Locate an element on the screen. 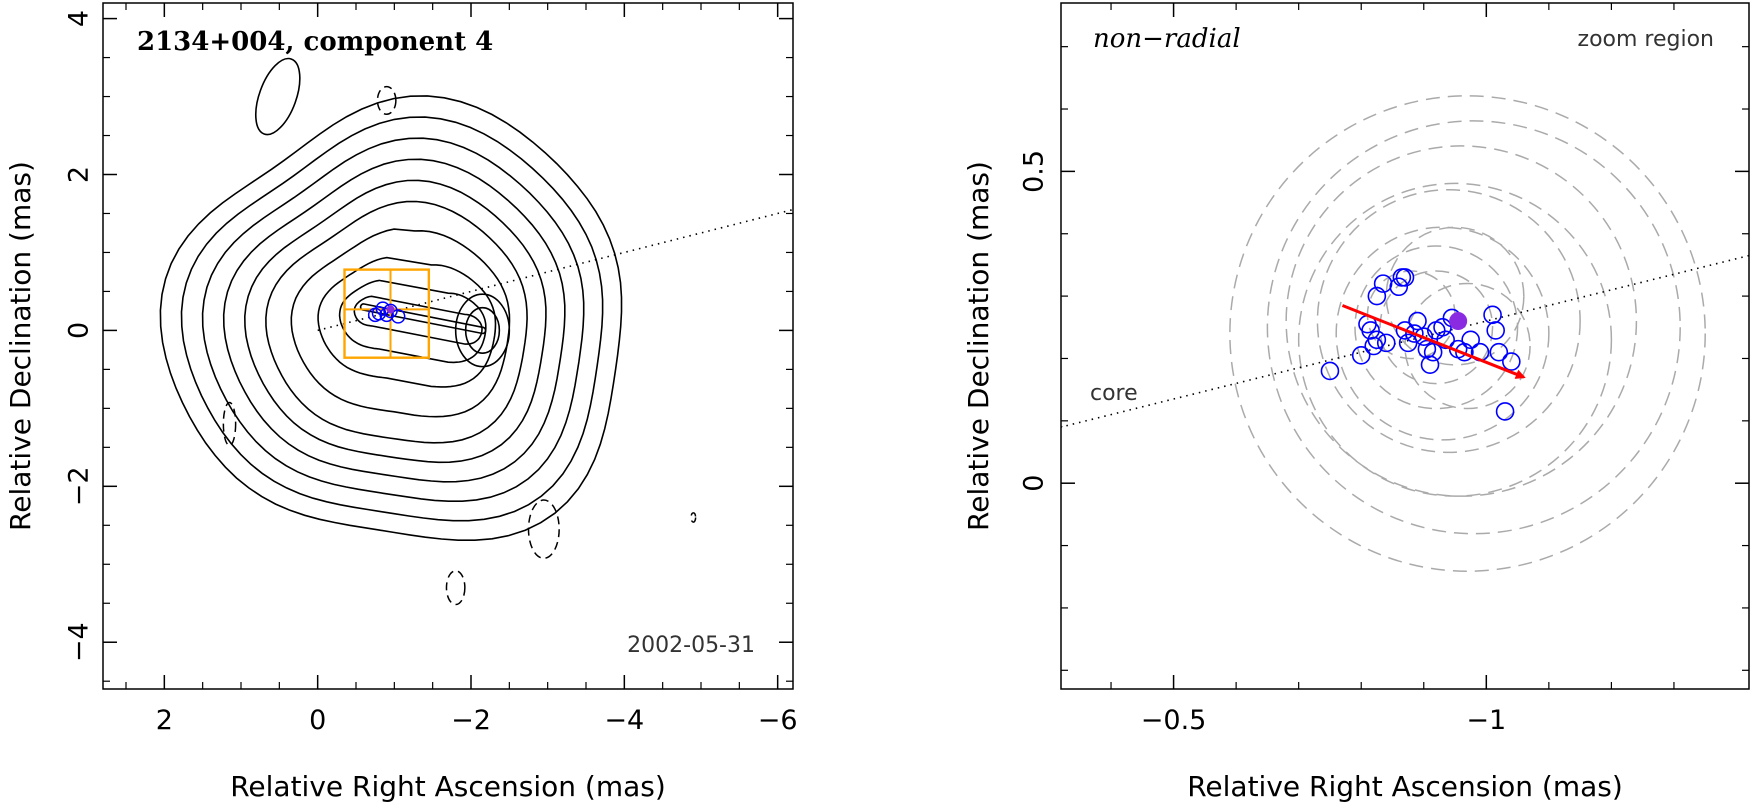 The image size is (1751, 809). y-tick-label: 2 is located at coordinates (79, 174).